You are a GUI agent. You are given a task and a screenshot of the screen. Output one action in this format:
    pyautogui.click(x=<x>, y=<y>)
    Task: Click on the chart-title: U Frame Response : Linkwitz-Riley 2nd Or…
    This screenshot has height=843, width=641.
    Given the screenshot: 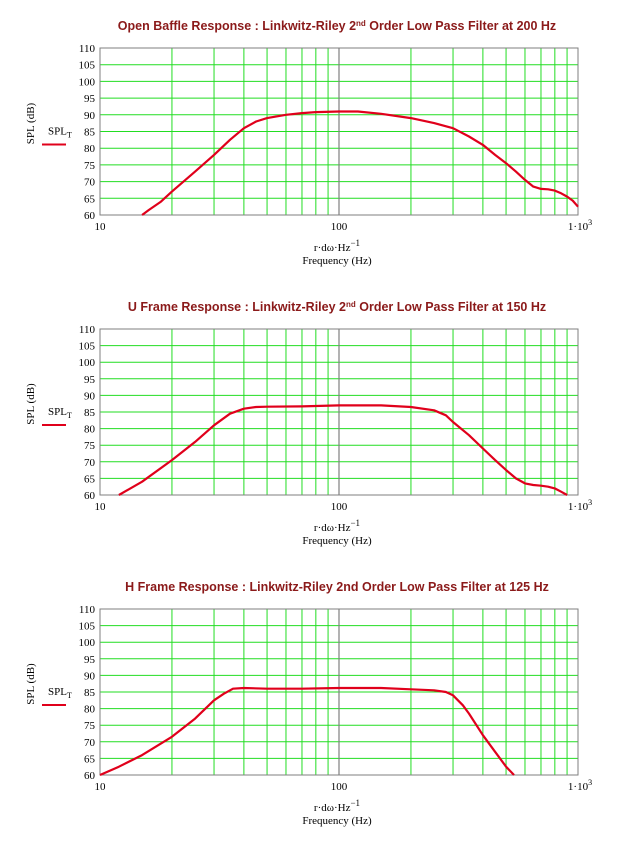 What is the action you would take?
    pyautogui.click(x=337, y=307)
    